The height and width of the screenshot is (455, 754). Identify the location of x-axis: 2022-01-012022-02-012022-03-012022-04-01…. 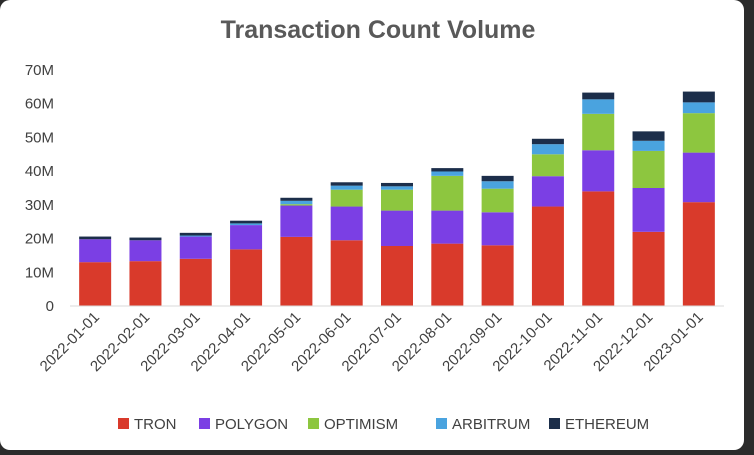
(380, 340).